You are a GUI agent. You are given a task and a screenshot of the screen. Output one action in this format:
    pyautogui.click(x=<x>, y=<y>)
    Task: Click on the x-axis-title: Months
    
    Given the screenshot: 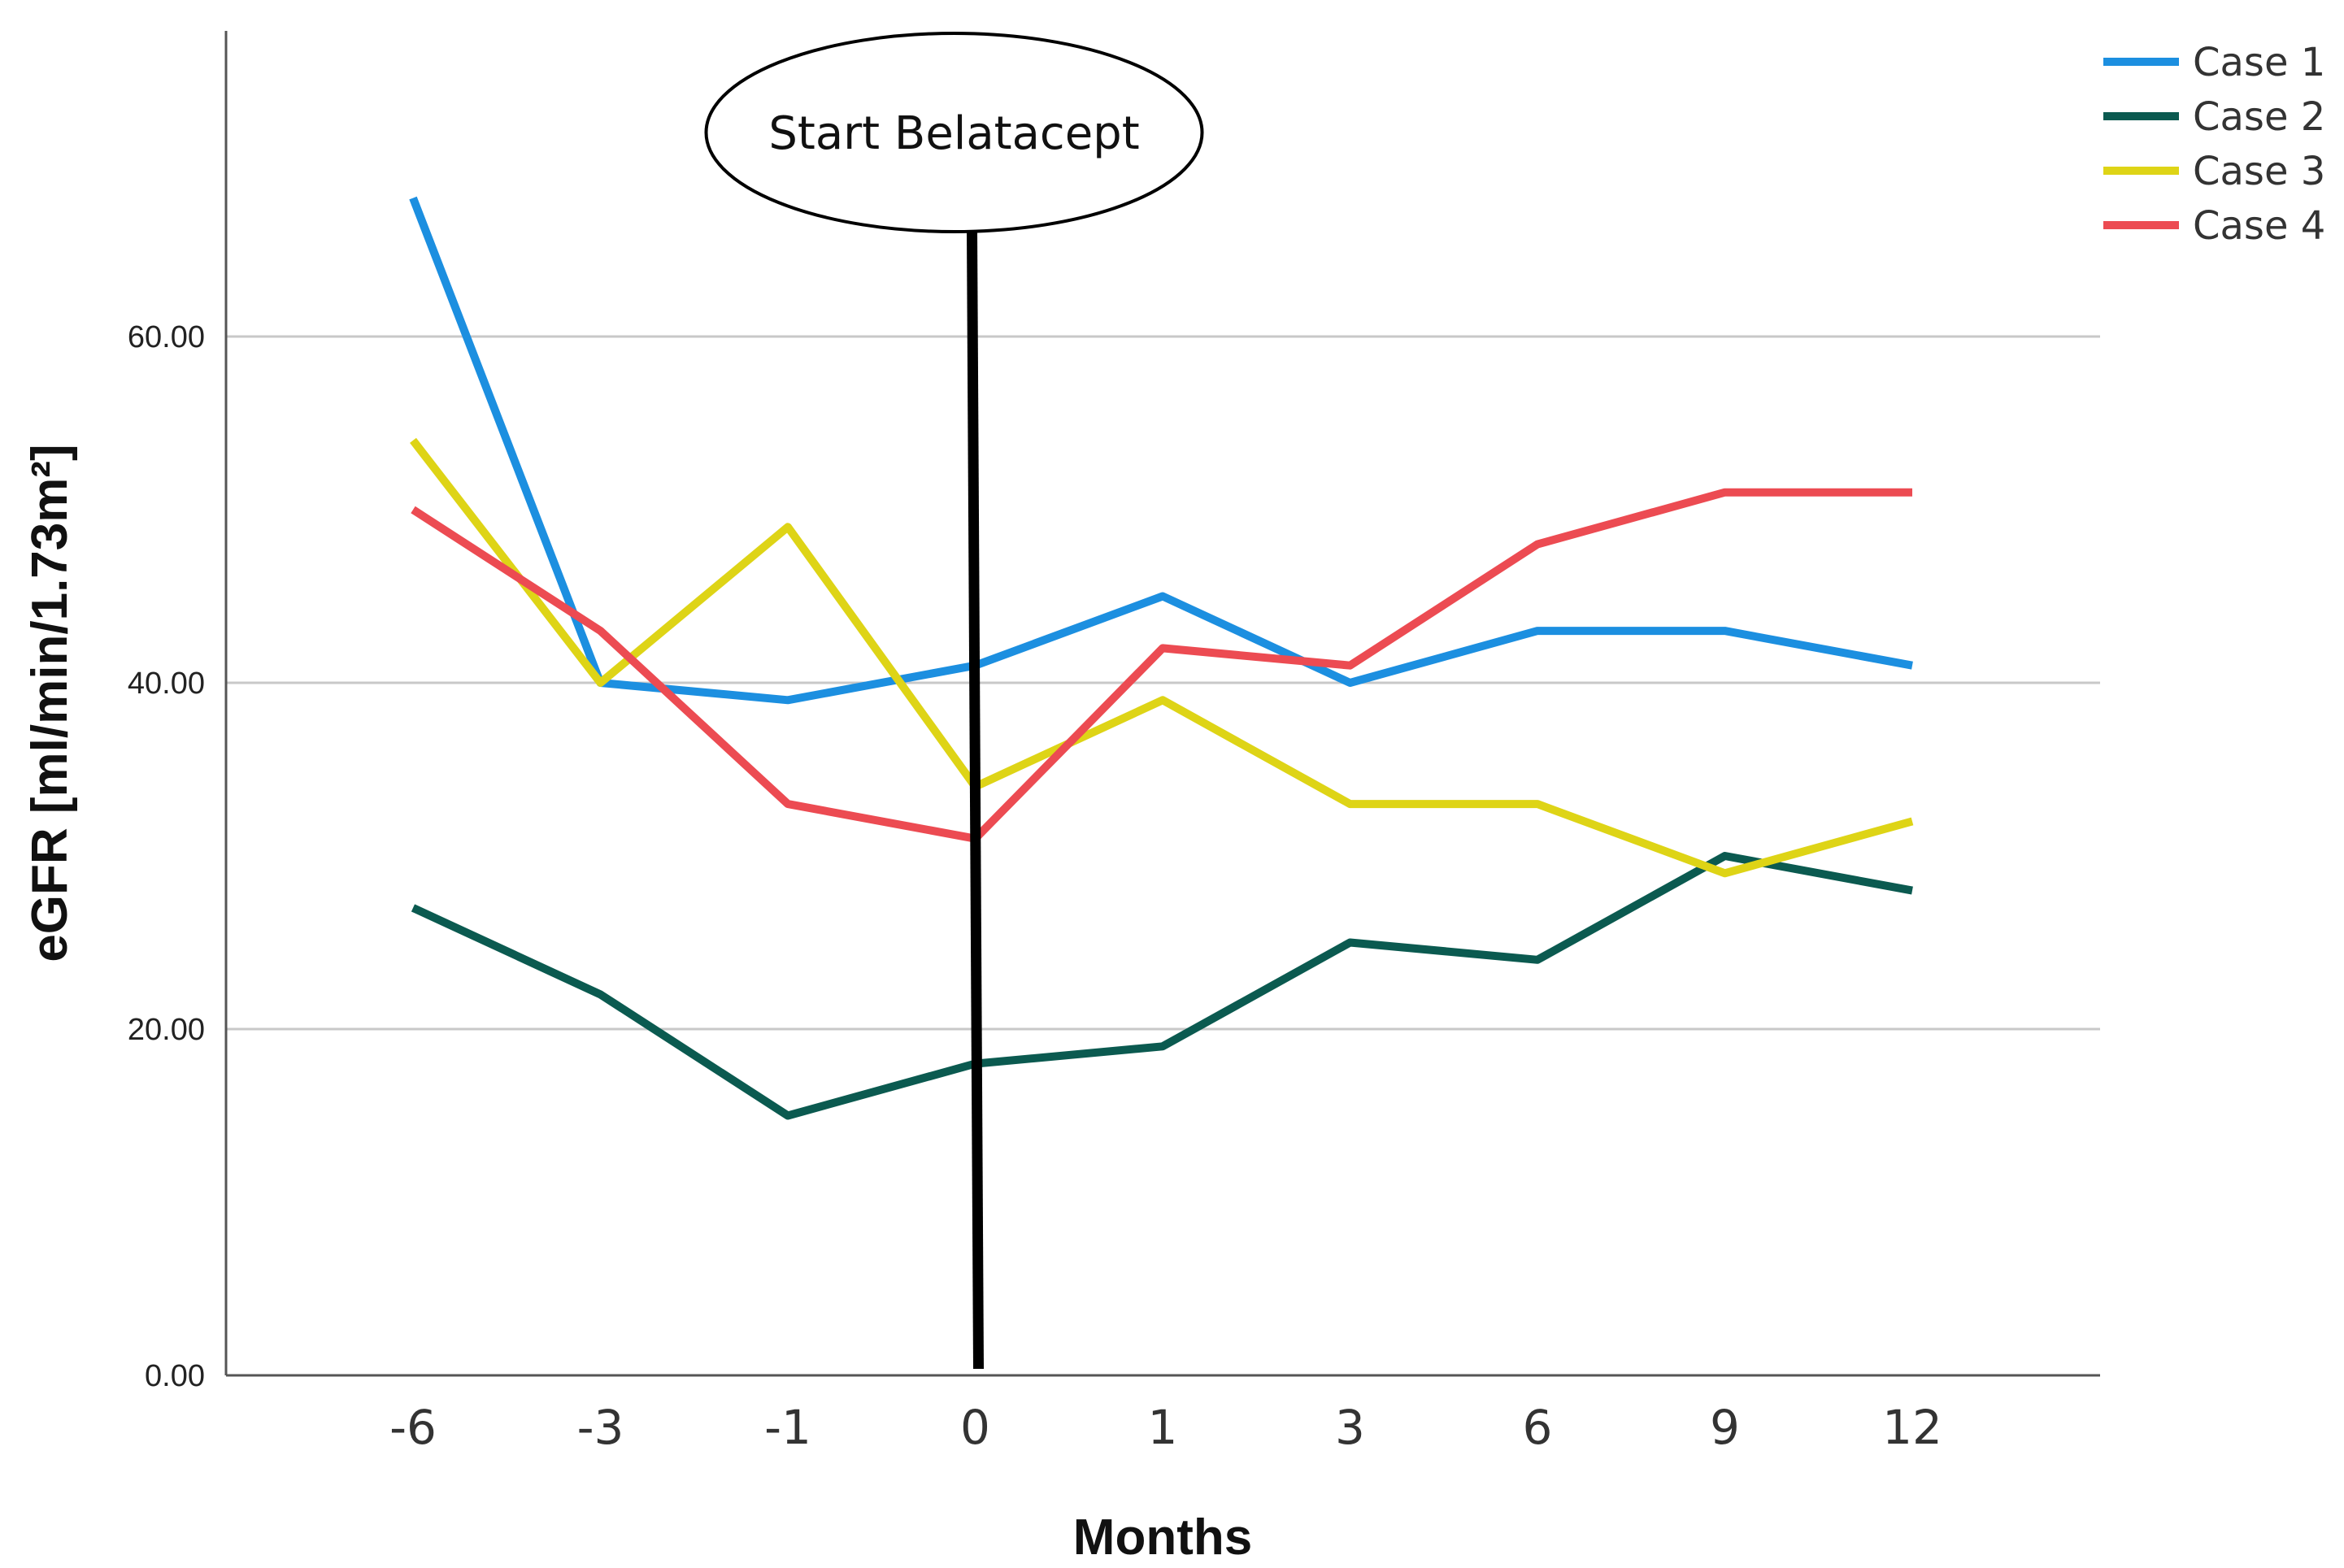 What is the action you would take?
    pyautogui.click(x=1162, y=1537)
    